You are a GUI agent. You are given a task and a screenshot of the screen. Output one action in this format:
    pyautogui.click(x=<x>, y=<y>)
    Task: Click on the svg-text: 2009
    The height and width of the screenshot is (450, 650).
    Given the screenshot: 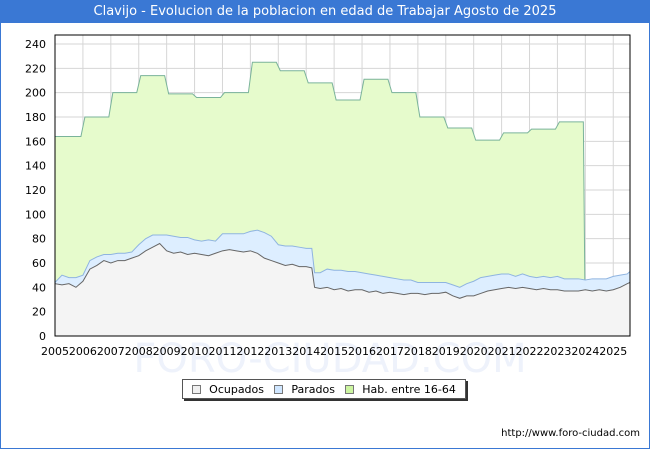 What is the action you would take?
    pyautogui.click(x=167, y=351)
    